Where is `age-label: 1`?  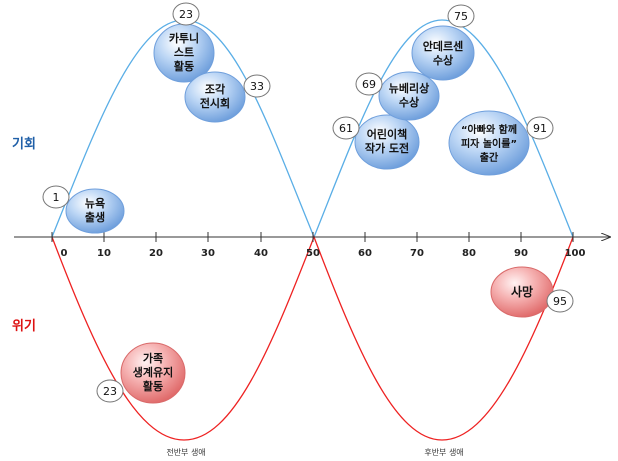 age-label: 1 is located at coordinates (56, 197).